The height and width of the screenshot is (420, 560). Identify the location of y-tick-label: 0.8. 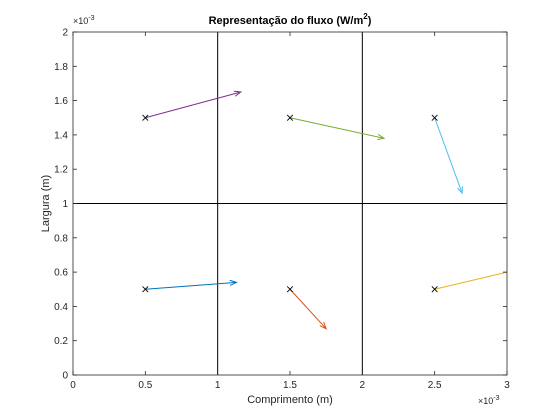
(61, 238).